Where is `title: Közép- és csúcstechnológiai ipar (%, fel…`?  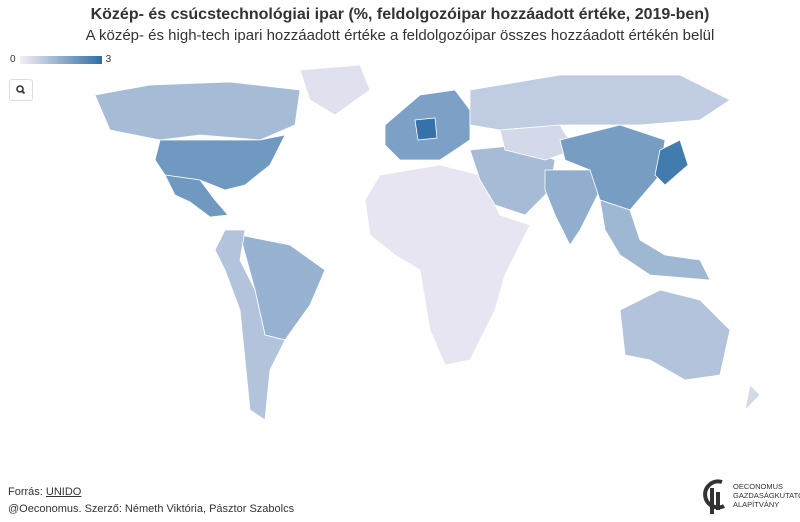
title: Közép- és csúcstechnológiai ipar (%, fel… is located at coordinates (400, 14).